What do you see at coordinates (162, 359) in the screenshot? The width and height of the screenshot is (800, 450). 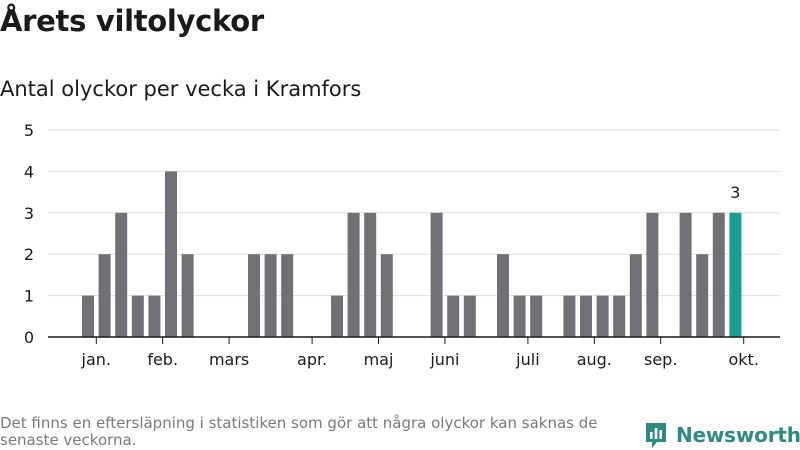 I see `x-tick-label: feb.` at bounding box center [162, 359].